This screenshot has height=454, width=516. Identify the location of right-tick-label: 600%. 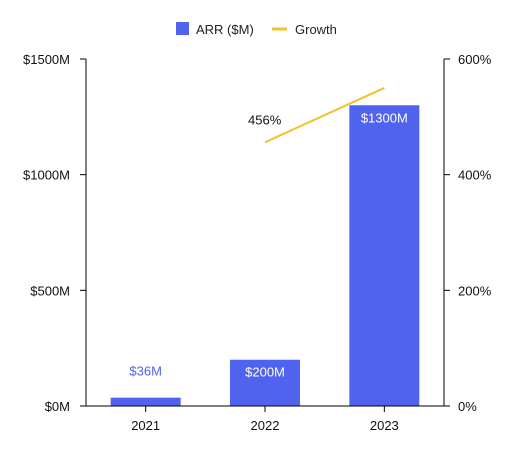
(475, 59).